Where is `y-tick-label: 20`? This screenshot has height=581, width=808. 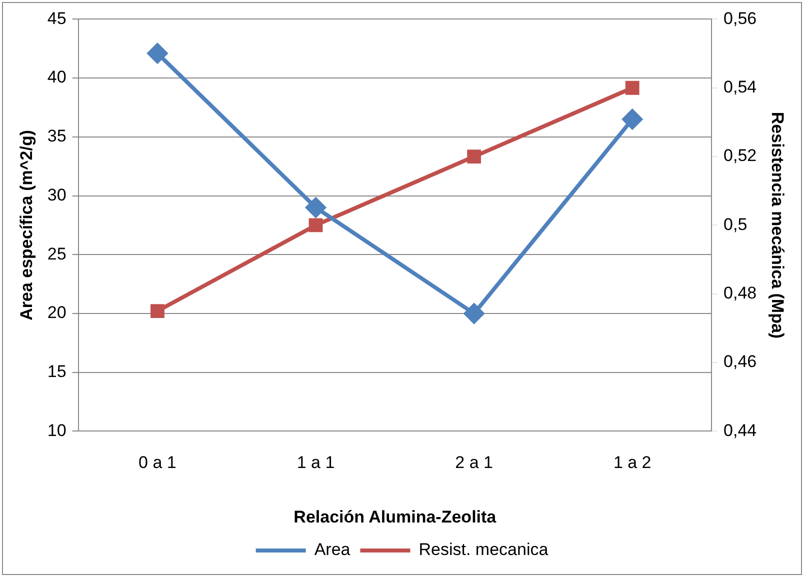
y-tick-label: 20 is located at coordinates (56, 312).